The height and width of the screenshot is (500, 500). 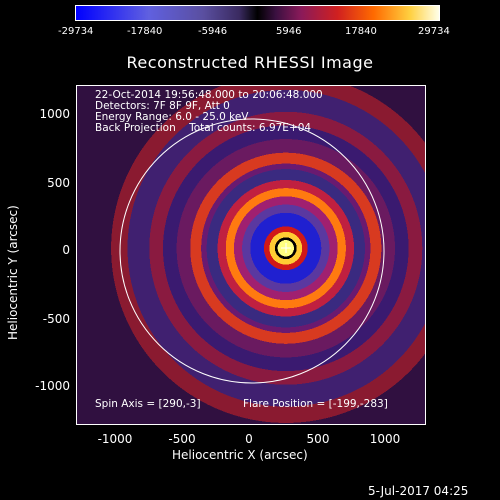 What do you see at coordinates (76, 31) in the screenshot?
I see `colorbar-tick: -29734` at bounding box center [76, 31].